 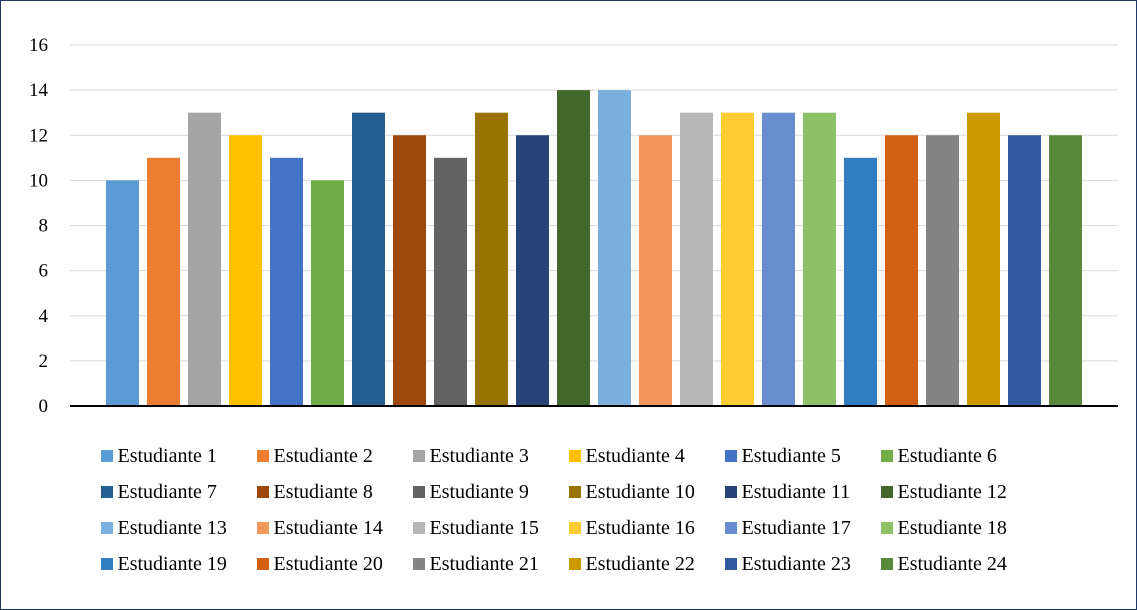 I want to click on y-tick-label: 16, so click(x=38, y=45).